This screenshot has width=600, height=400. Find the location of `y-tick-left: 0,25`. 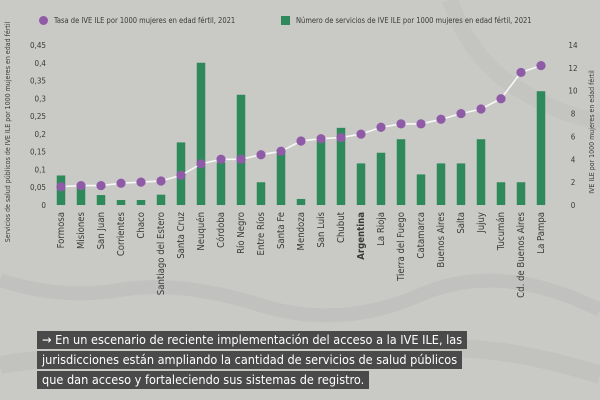

y-tick-left: 0,25 is located at coordinates (38, 116).